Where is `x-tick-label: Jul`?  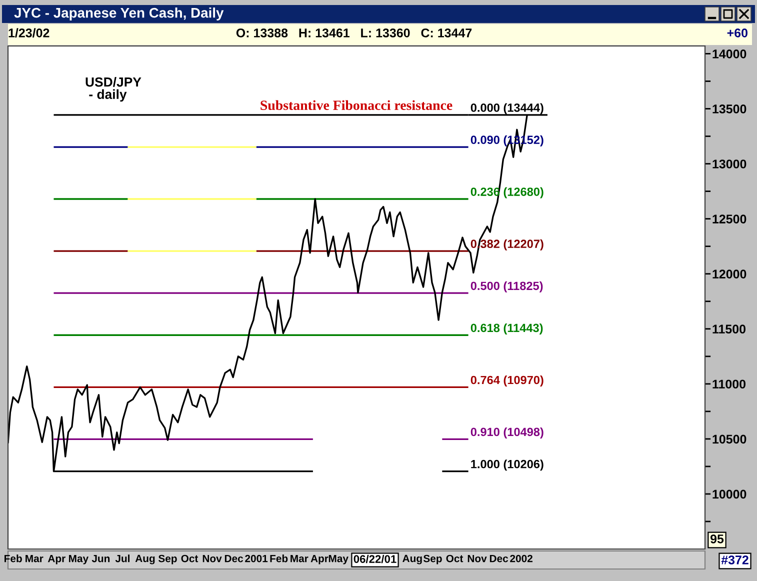
x-tick-label: Jul is located at coordinates (122, 558).